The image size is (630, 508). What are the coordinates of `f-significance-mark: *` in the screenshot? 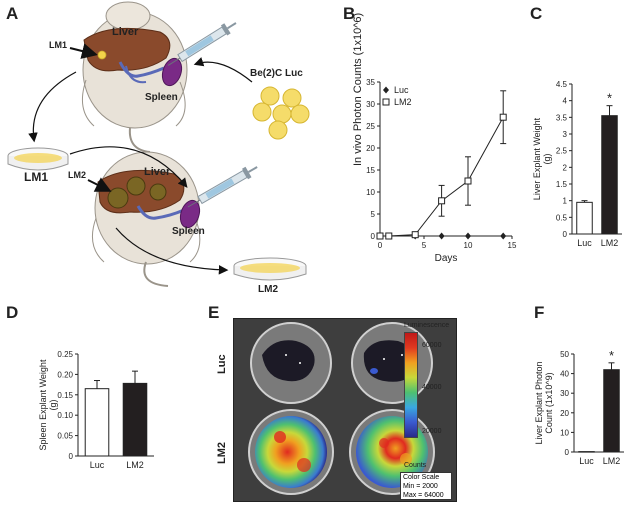 It's located at (611, 355).